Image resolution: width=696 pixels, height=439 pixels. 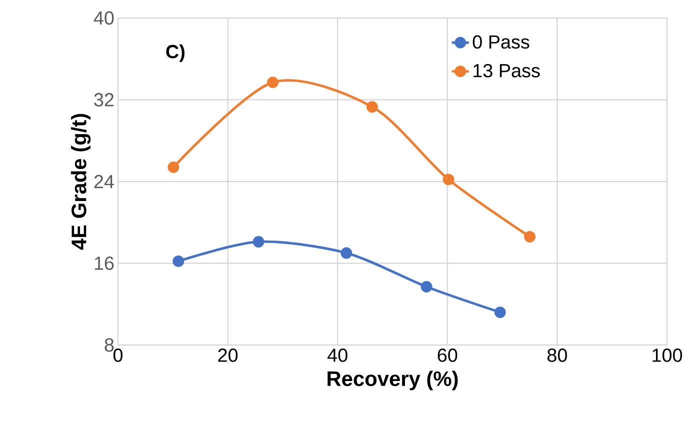 I want to click on x-axis-title: Recovery (%), so click(x=393, y=380).